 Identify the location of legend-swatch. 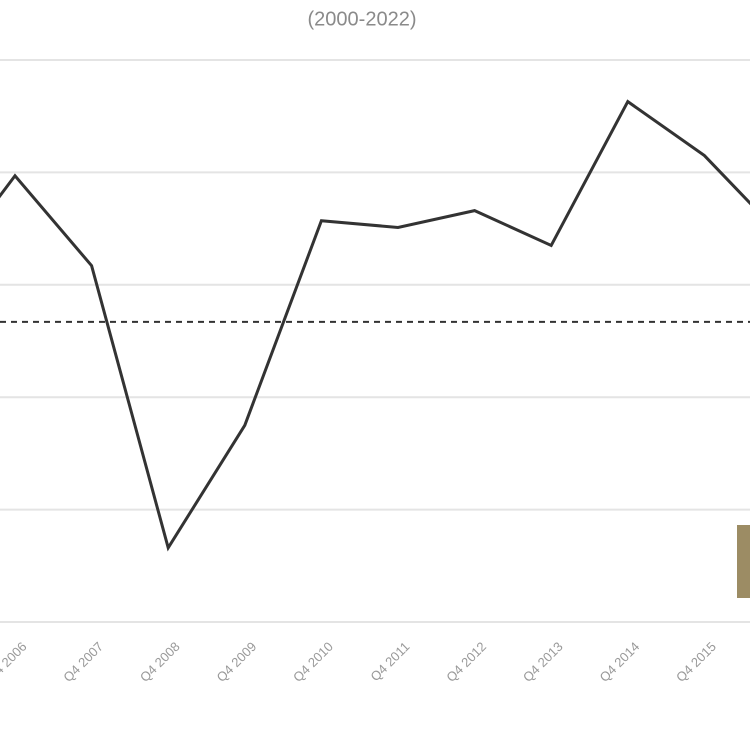
(743, 561).